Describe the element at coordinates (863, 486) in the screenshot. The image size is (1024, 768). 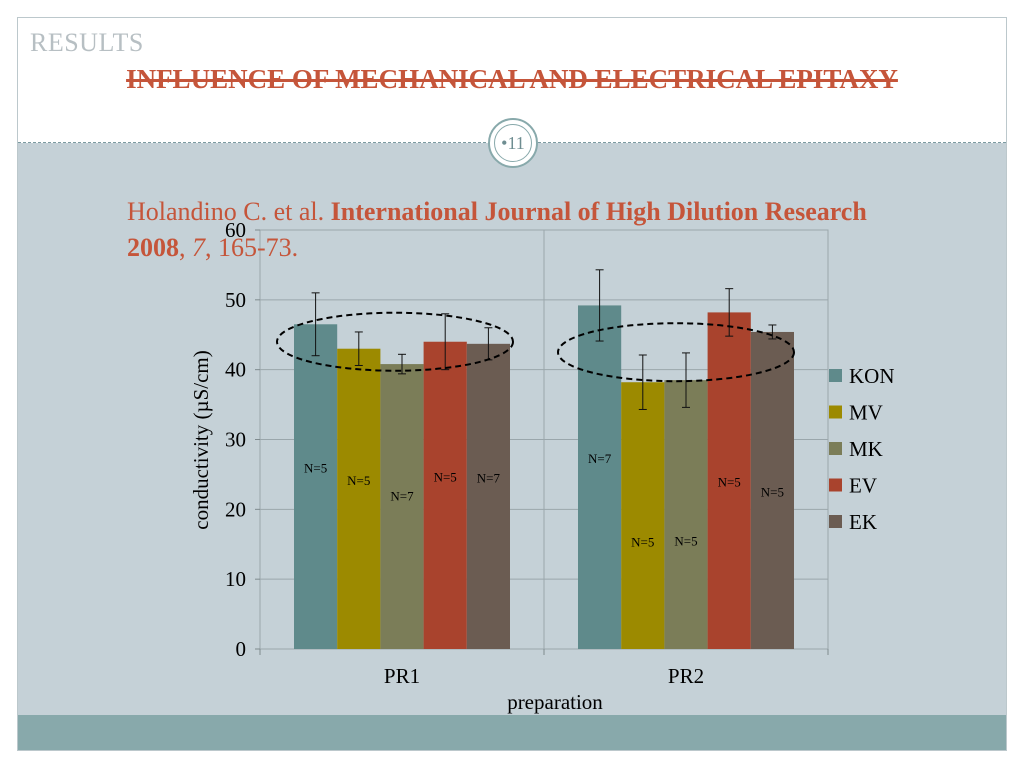
I see `legend-label-ev: EV` at that location.